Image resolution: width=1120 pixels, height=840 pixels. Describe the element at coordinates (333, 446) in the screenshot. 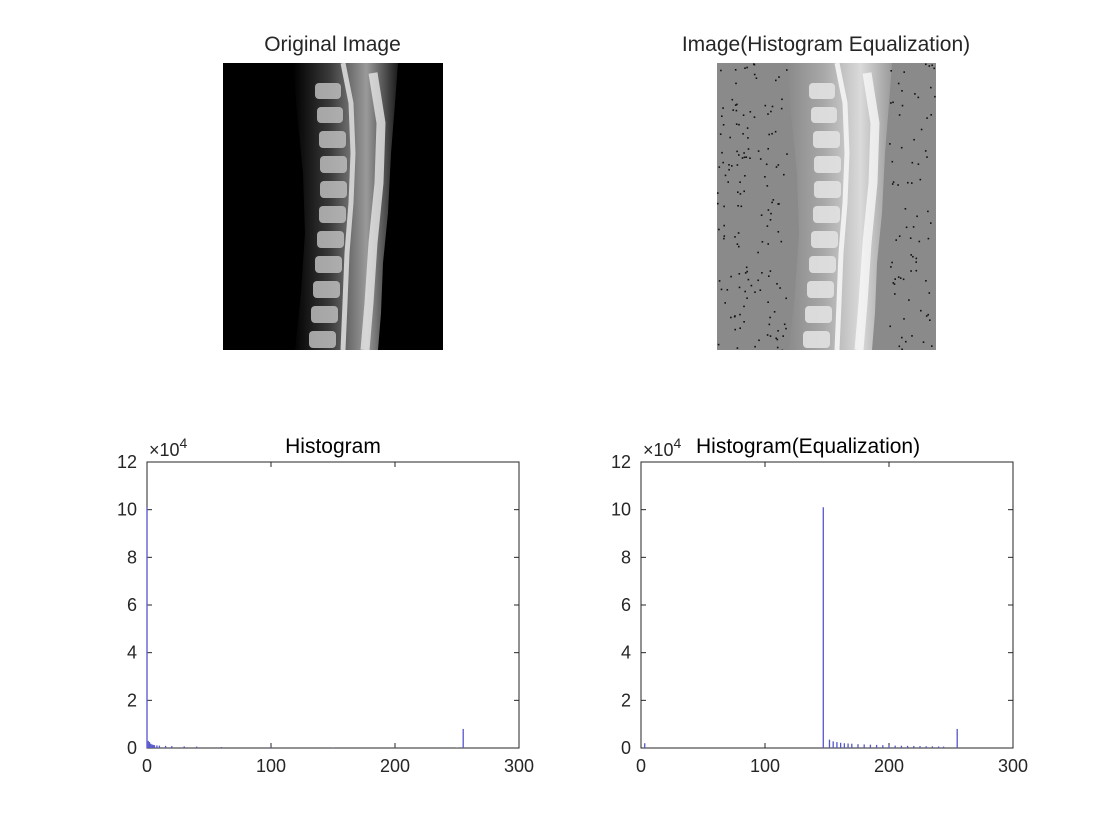

I see `chart-title: Histogram` at that location.